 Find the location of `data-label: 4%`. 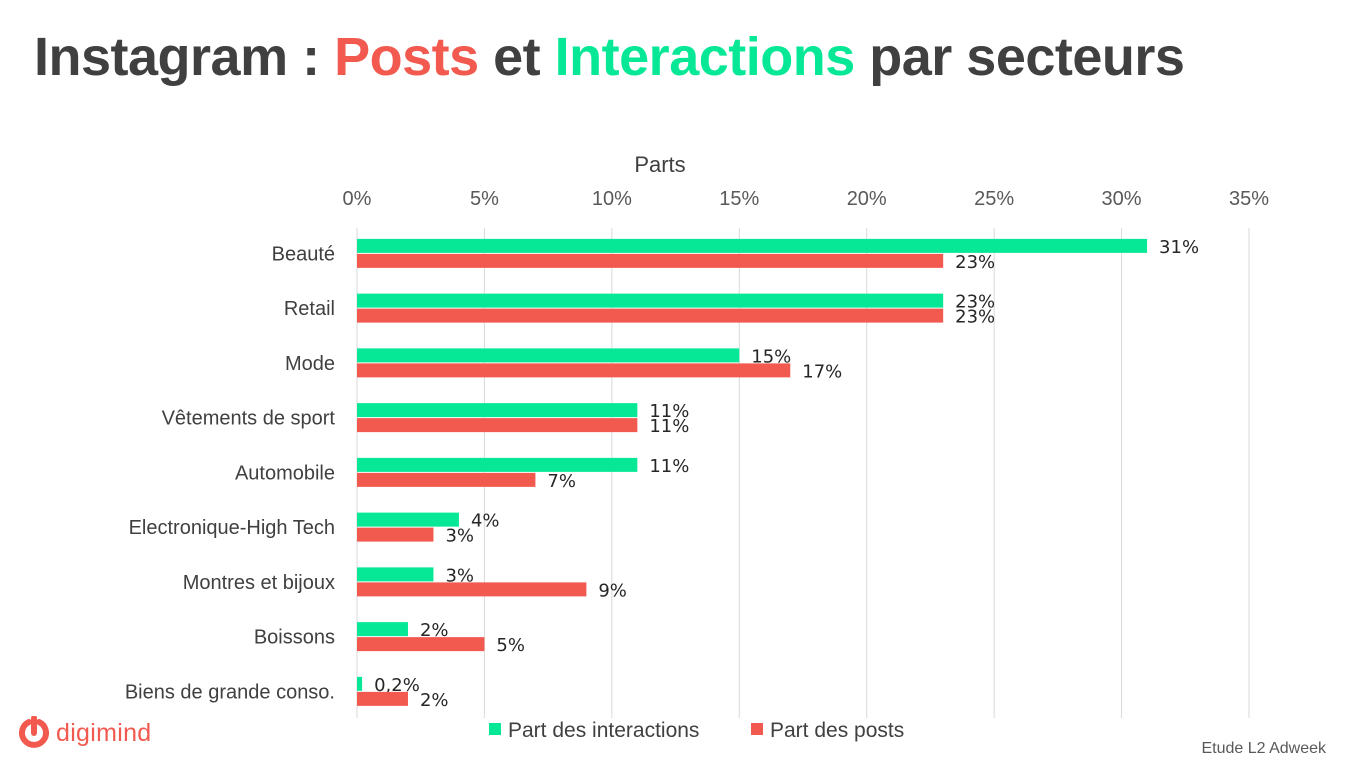

data-label: 4% is located at coordinates (485, 521).